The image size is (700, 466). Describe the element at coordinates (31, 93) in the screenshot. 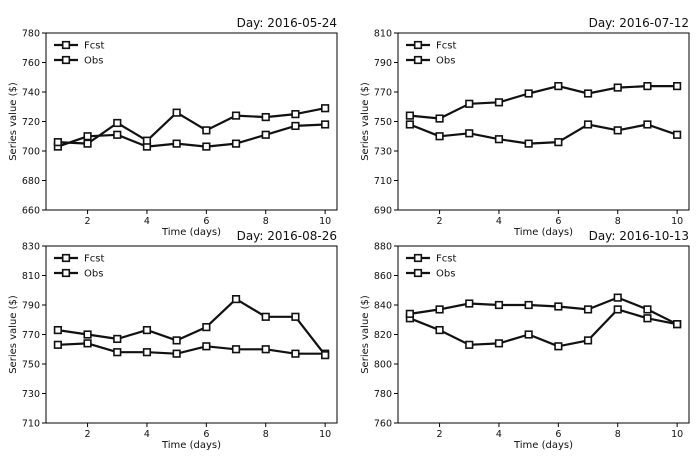

I see `y-tick-label: 740` at that location.